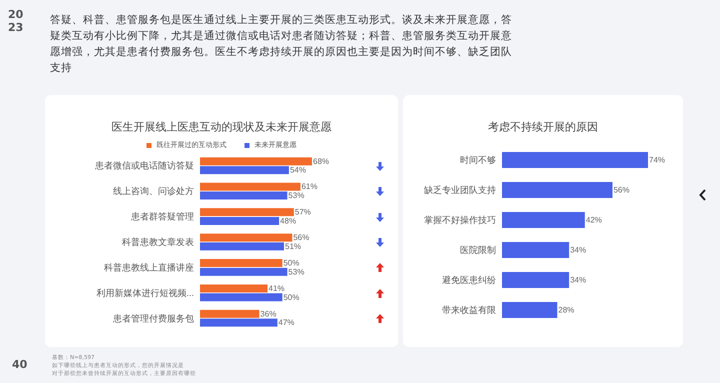  What do you see at coordinates (268, 313) in the screenshot?
I see `data-label: 36%` at bounding box center [268, 313].